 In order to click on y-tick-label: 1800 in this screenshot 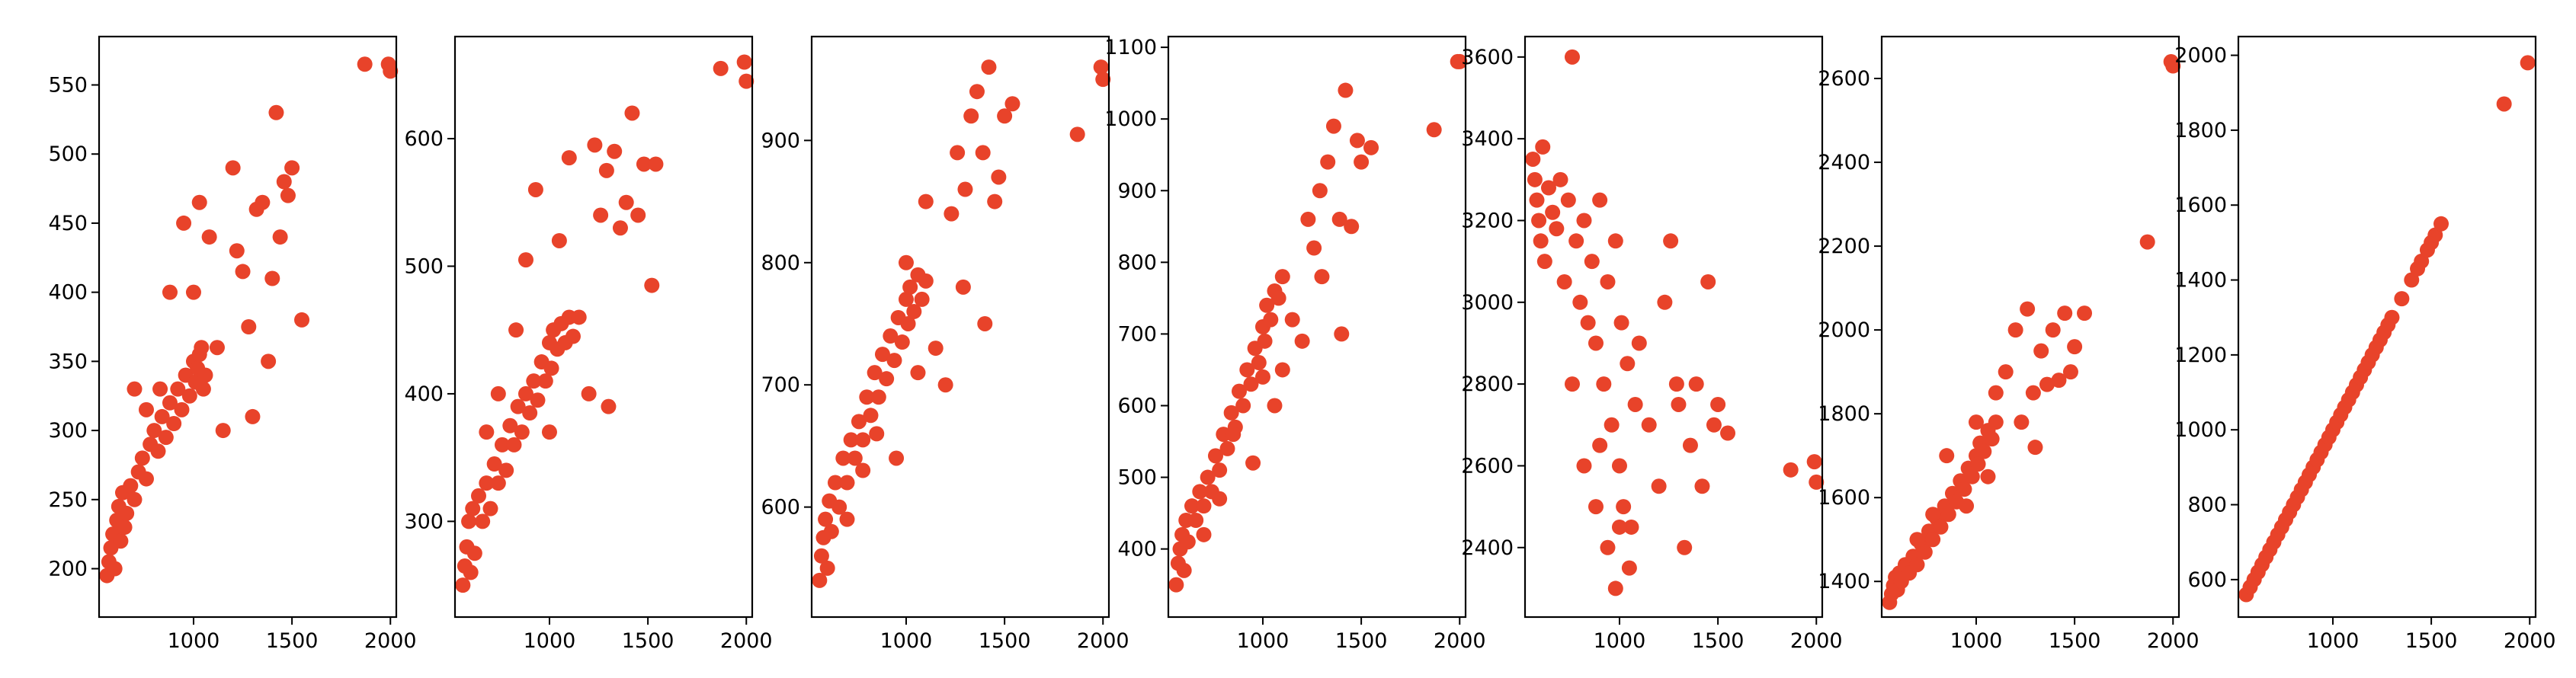, I will do `click(2200, 130)`.